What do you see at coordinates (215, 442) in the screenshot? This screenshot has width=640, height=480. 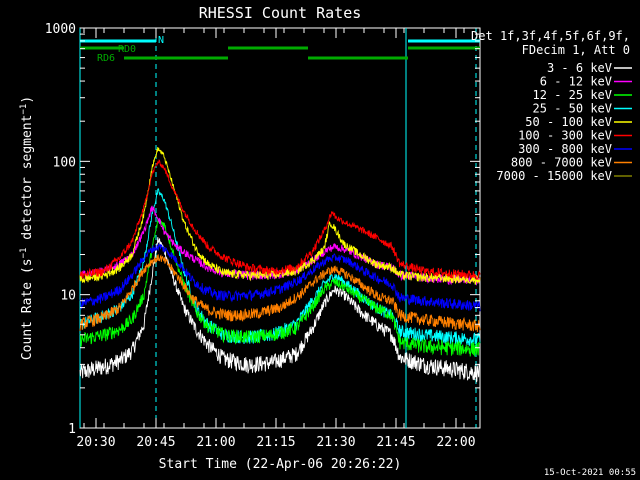 I see `x-tick-label-2: 21:00` at bounding box center [215, 442].